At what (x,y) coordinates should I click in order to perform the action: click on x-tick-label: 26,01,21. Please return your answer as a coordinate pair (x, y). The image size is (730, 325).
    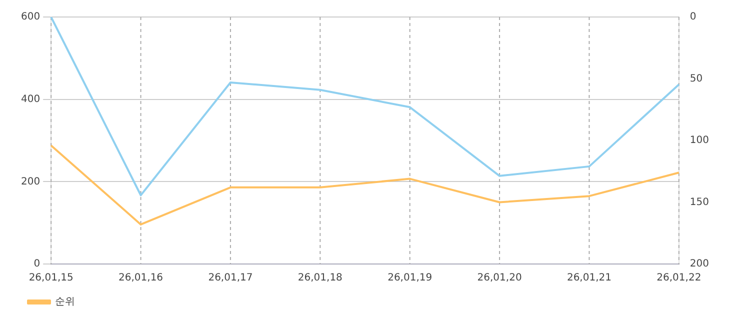
    Looking at the image, I should click on (589, 278).